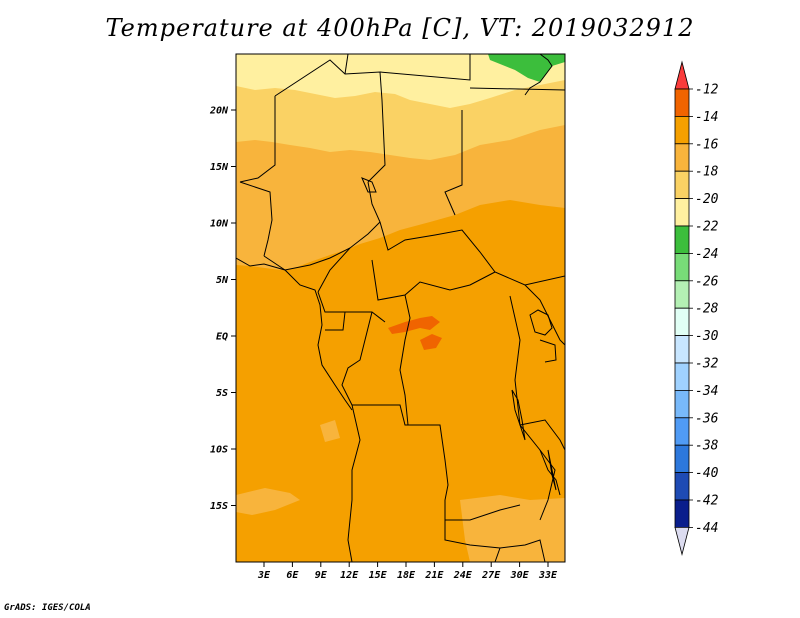 The width and height of the screenshot is (800, 618). Describe the element at coordinates (222, 337) in the screenshot. I see `lat-tick-label: EQ` at that location.